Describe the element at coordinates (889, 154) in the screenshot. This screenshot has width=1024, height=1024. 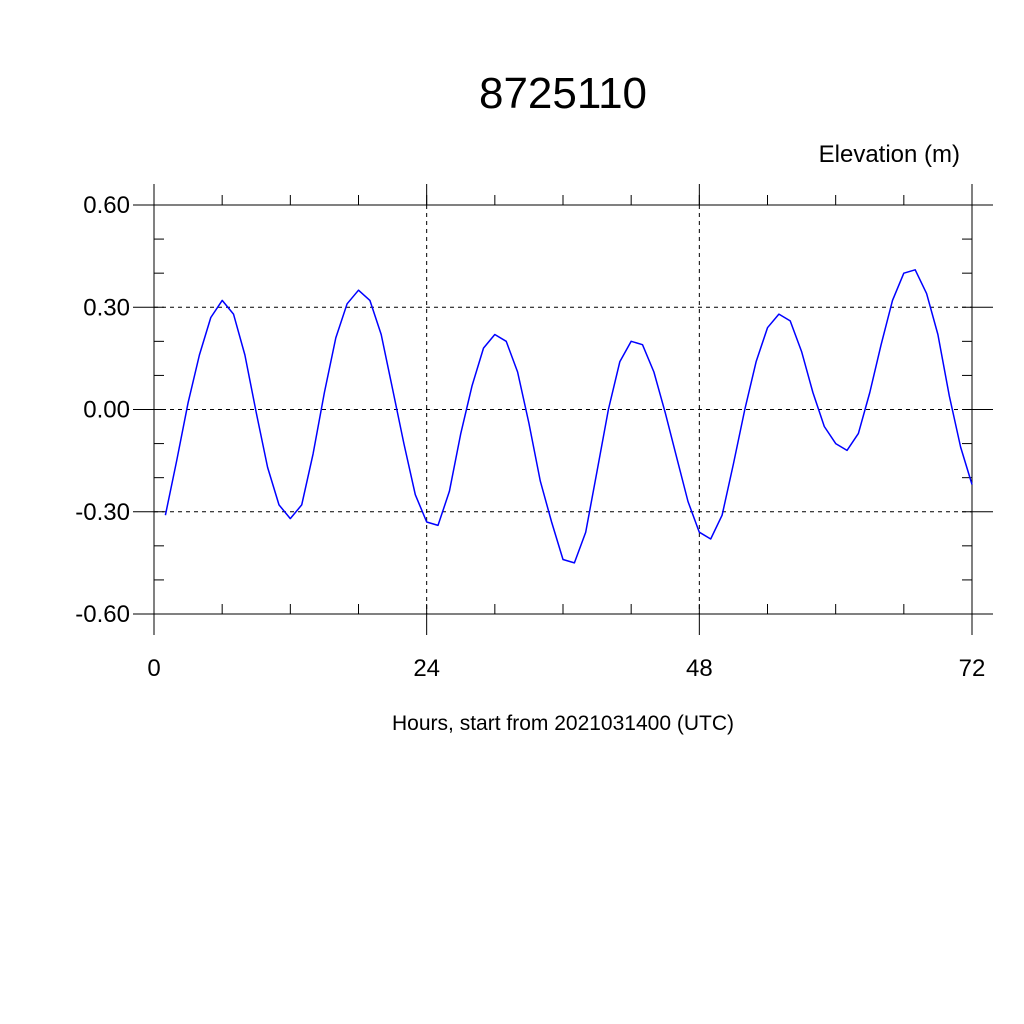
I see `y-axis-label: Elevation (m)` at that location.